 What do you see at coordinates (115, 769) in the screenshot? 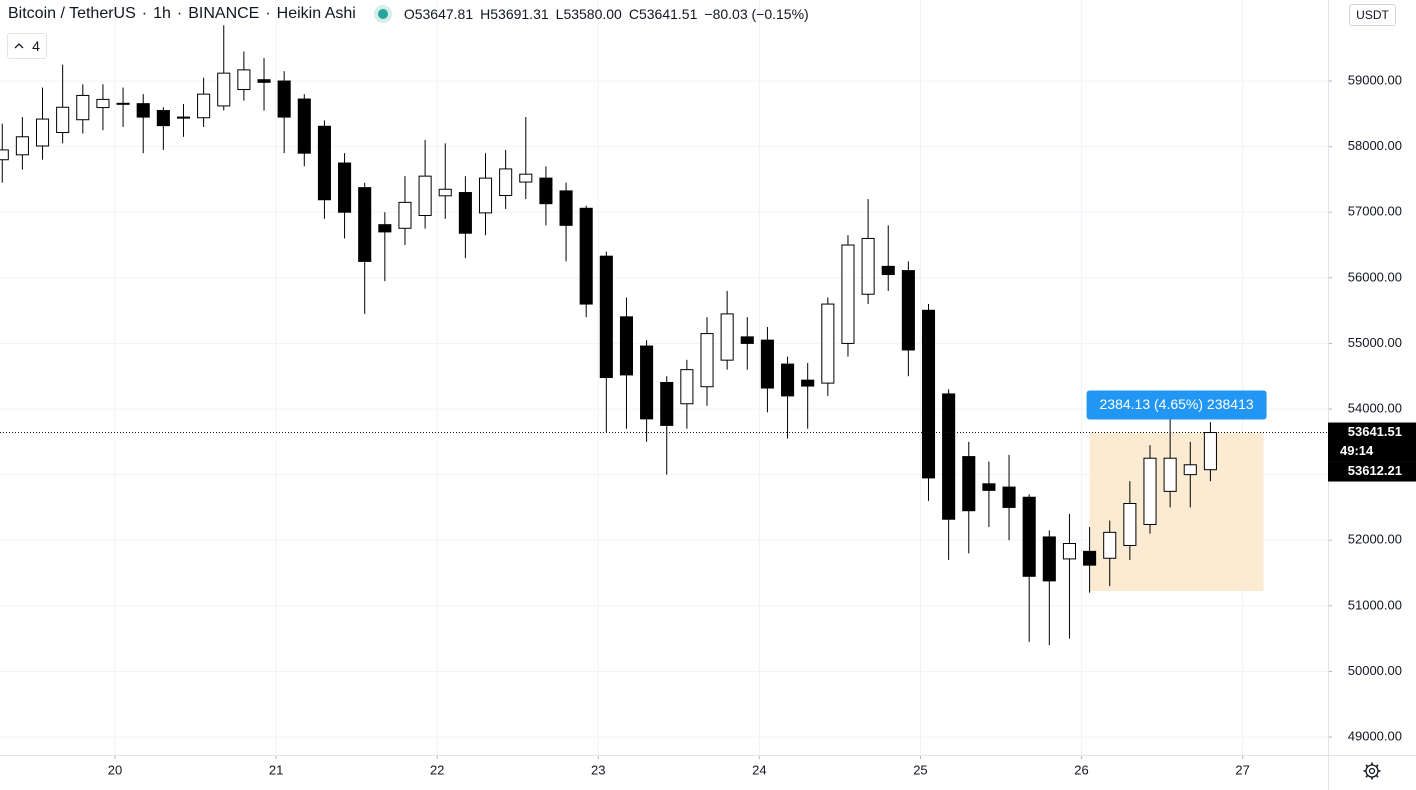
I see `x-tick-label: 20` at bounding box center [115, 769].